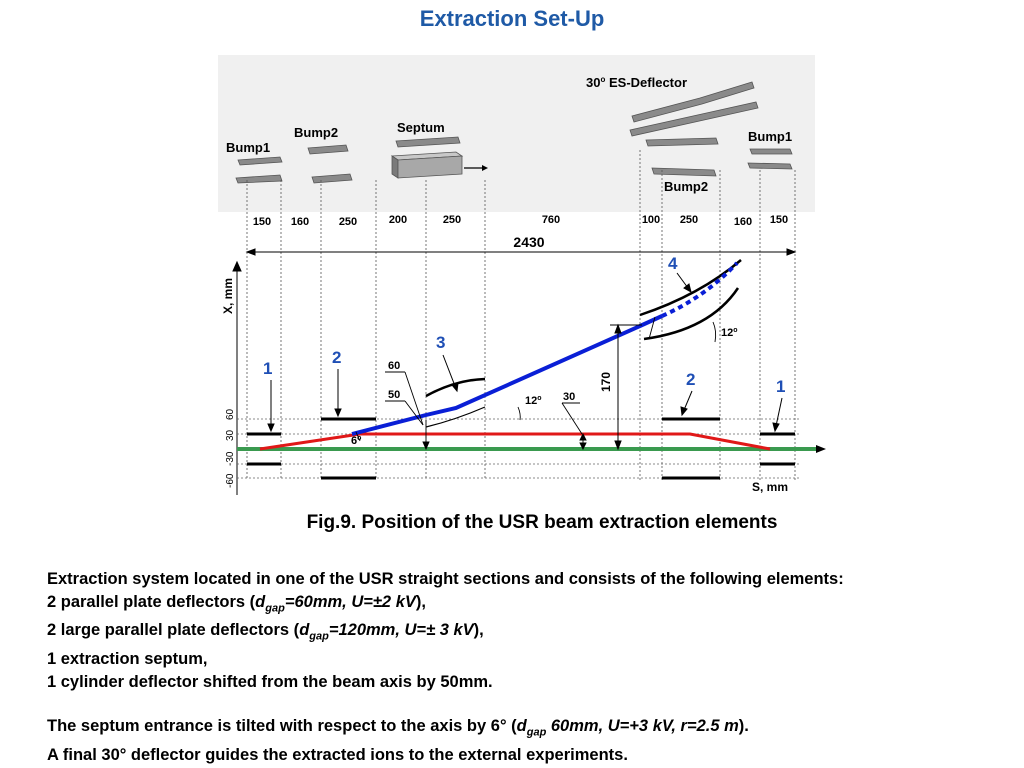 The image size is (1024, 768). I want to click on tick-minus60: -60, so click(230, 480).